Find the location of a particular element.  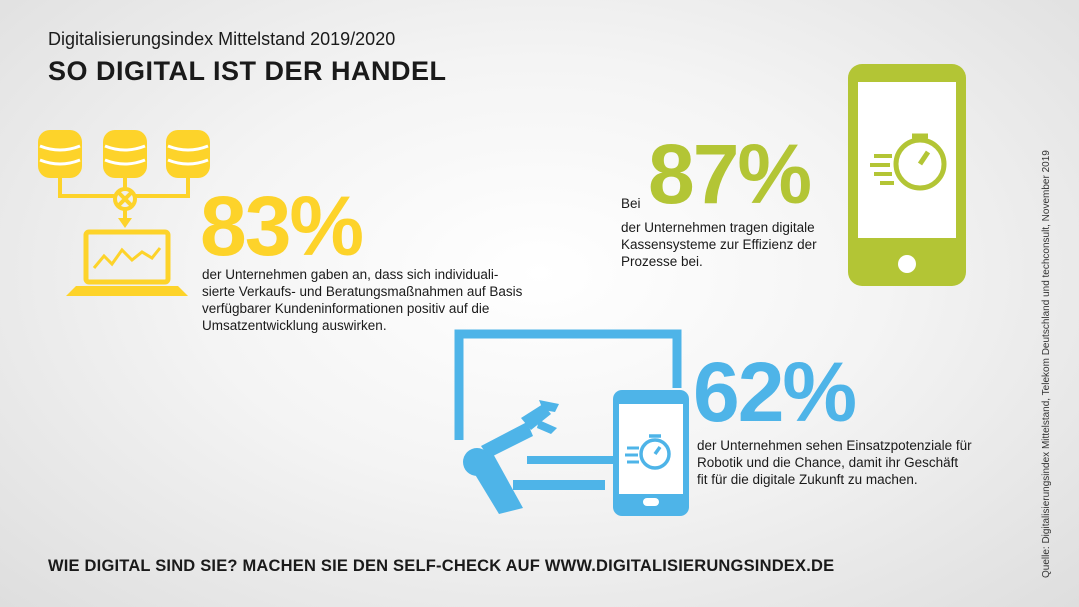

page-title: SO DIGITAL IST DER HANDEL is located at coordinates (247, 71).